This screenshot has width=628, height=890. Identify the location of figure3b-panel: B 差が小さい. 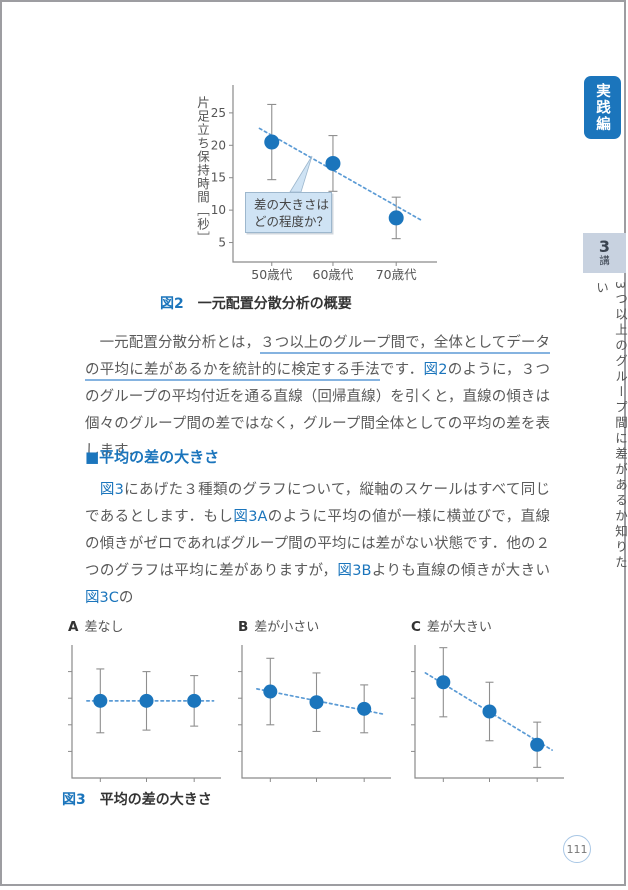
(316, 704).